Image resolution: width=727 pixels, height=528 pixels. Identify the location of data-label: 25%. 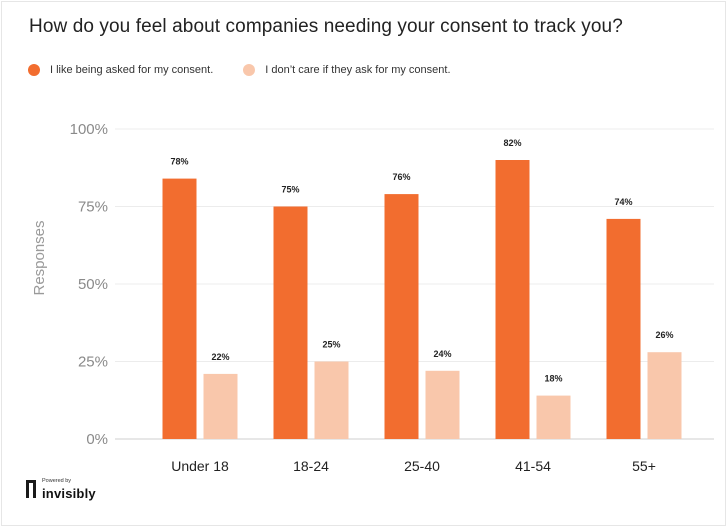
(331, 345).